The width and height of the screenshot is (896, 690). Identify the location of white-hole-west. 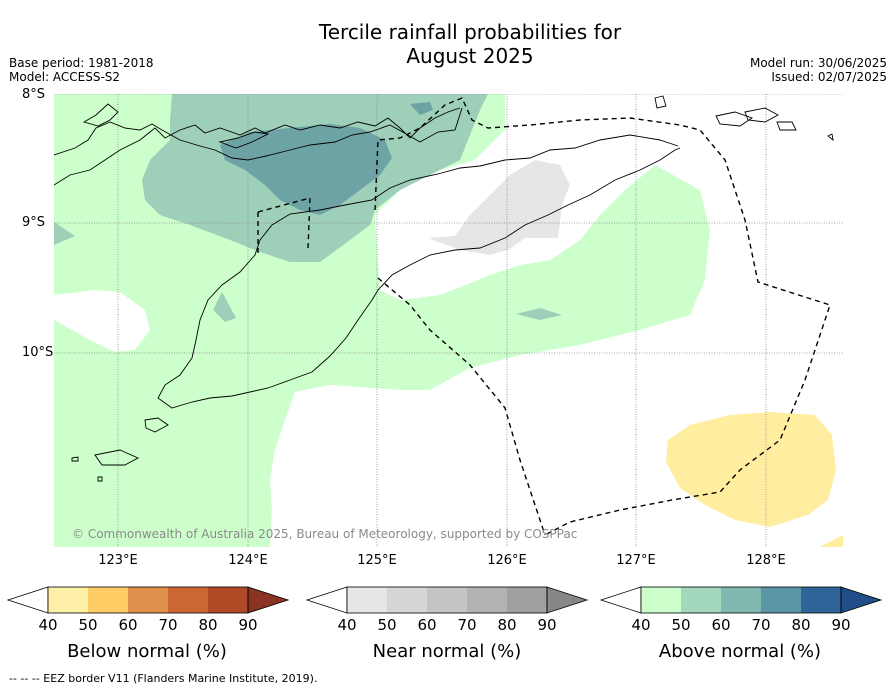
(102, 321).